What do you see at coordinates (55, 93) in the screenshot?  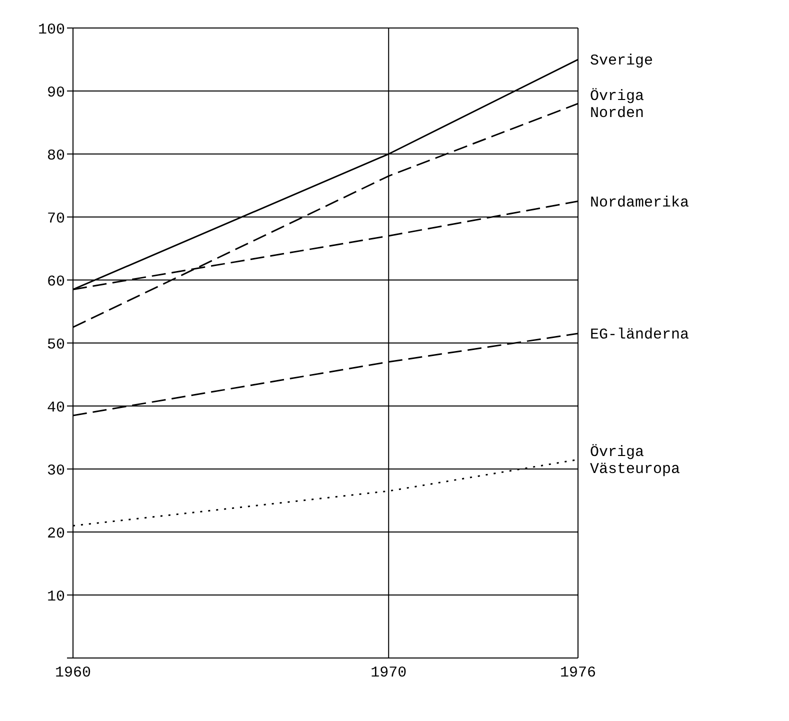 I see `y-tick-label: 90` at bounding box center [55, 93].